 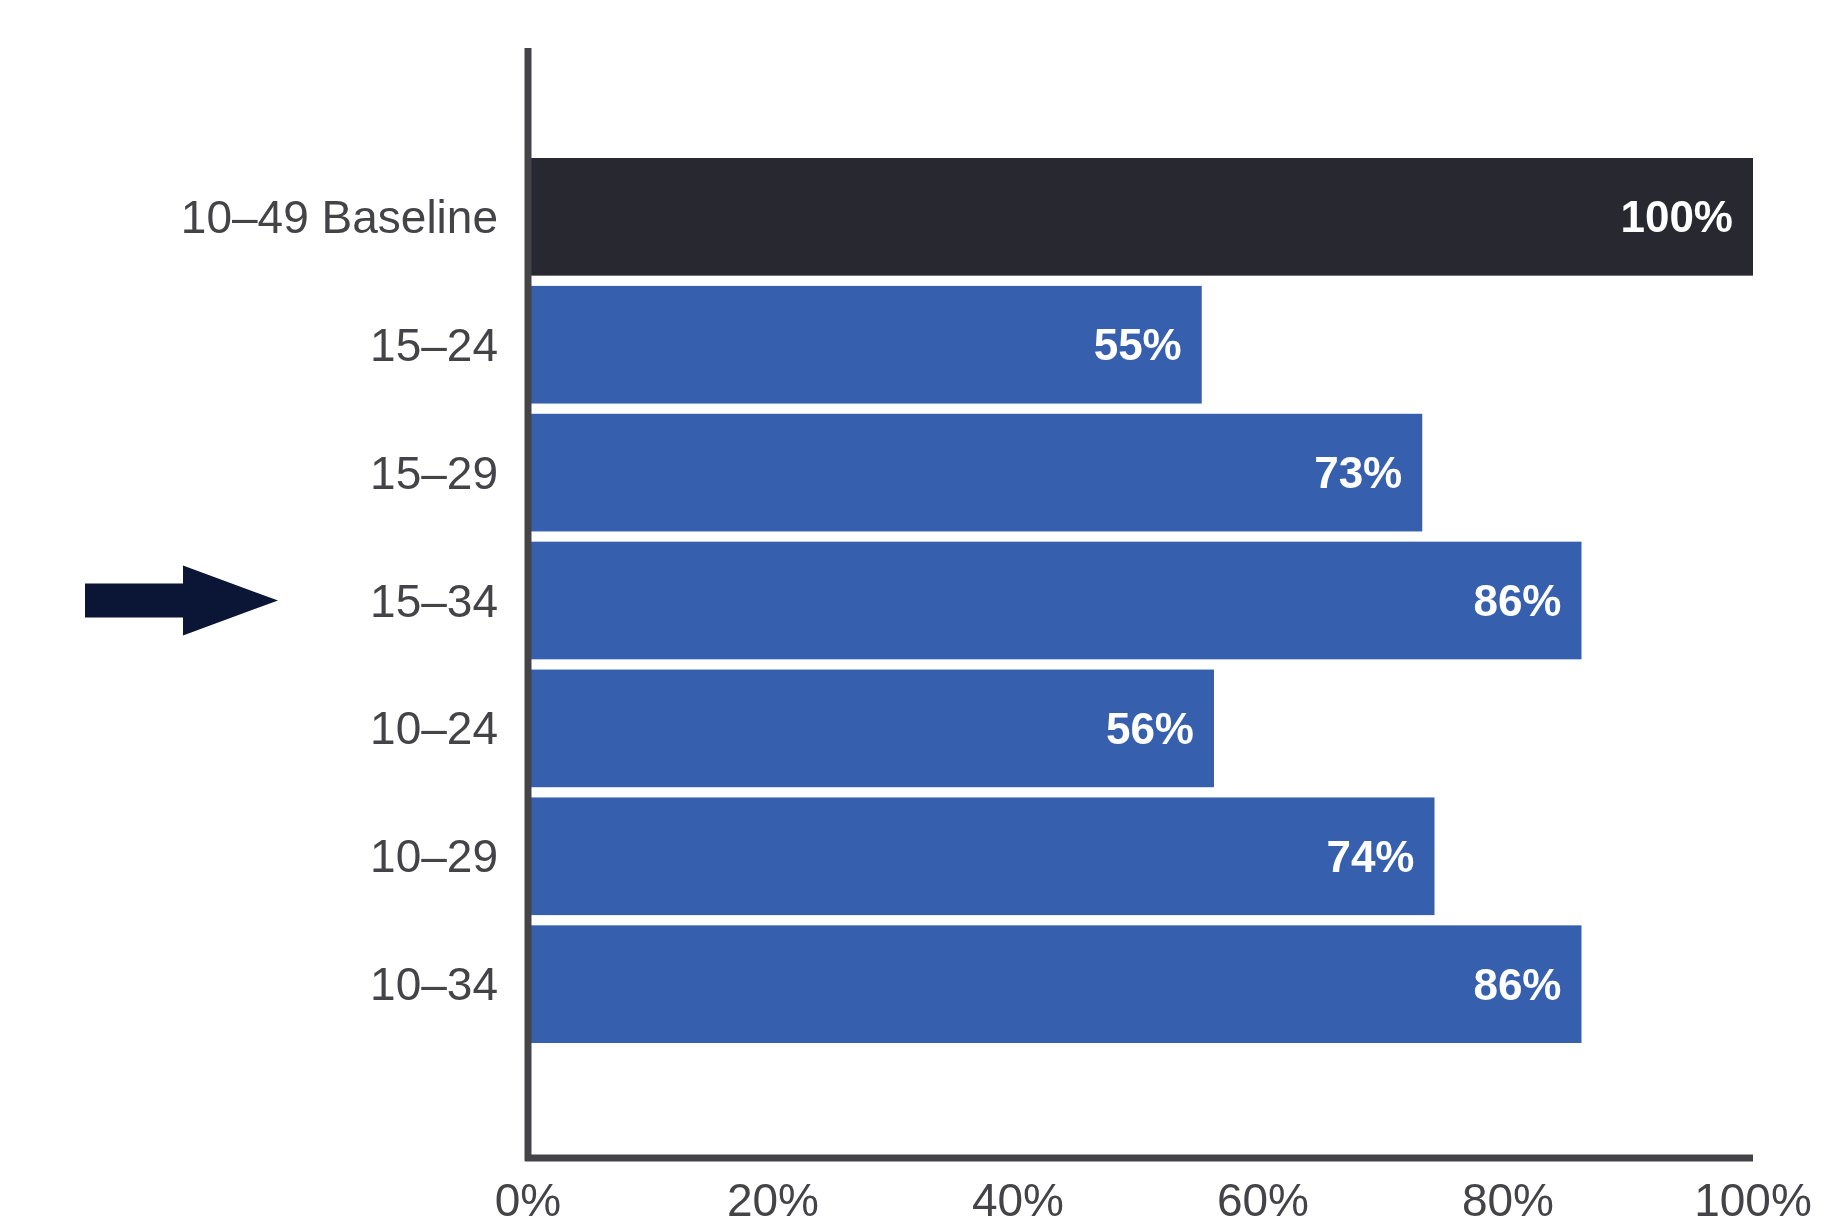 What do you see at coordinates (434, 728) in the screenshot?
I see `y-tick-label: 10–24` at bounding box center [434, 728].